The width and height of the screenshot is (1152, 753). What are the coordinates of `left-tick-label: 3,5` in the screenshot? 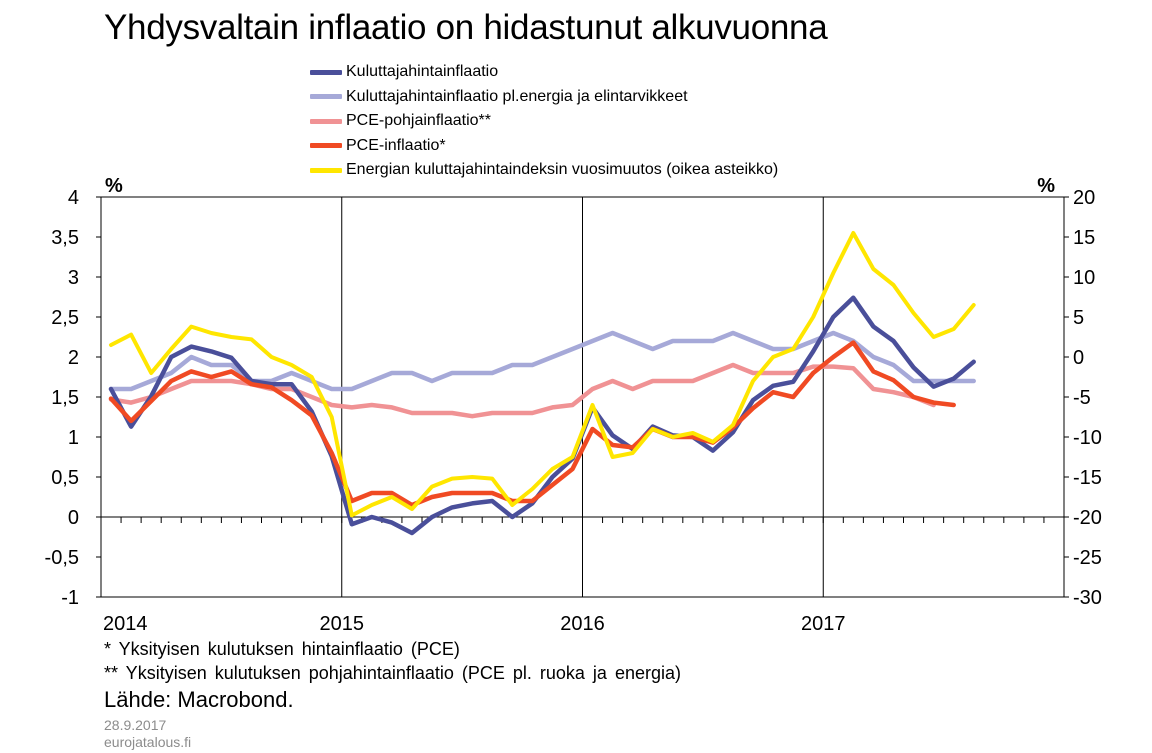 It's located at (65, 238).